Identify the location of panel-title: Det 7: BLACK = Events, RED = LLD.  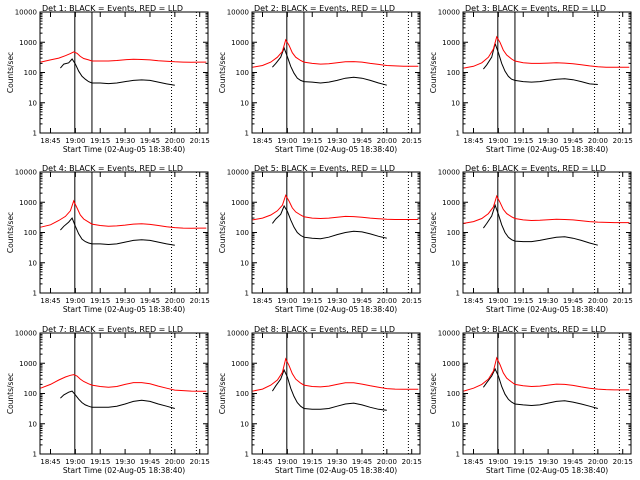
(112, 329).